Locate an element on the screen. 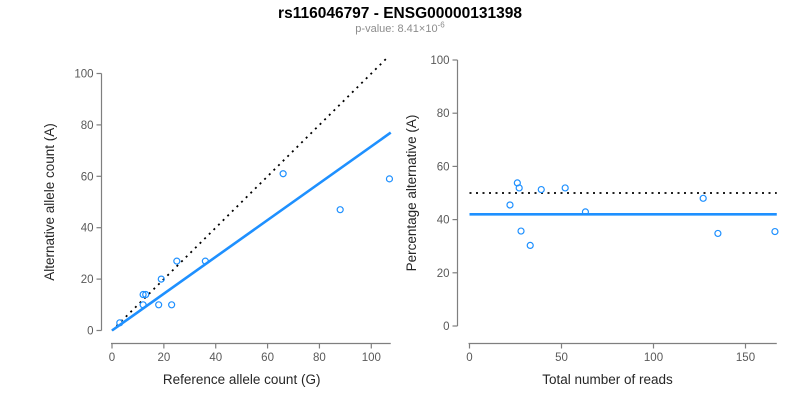  x-tick-label: 150 is located at coordinates (745, 358).